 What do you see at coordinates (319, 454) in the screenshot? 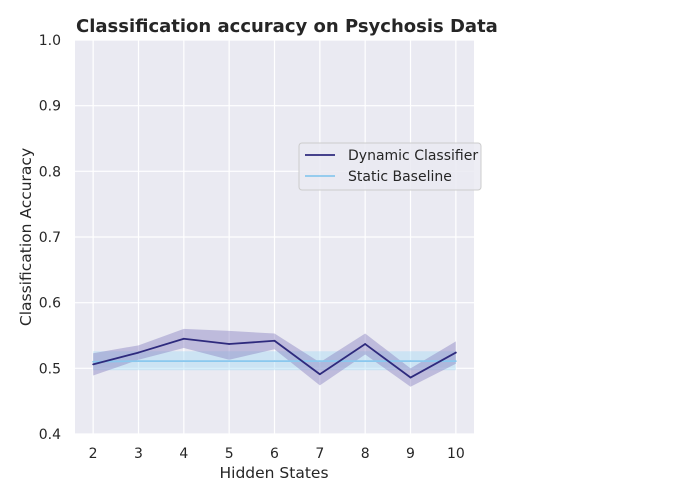
I see `x-tick-label: 7` at bounding box center [319, 454].